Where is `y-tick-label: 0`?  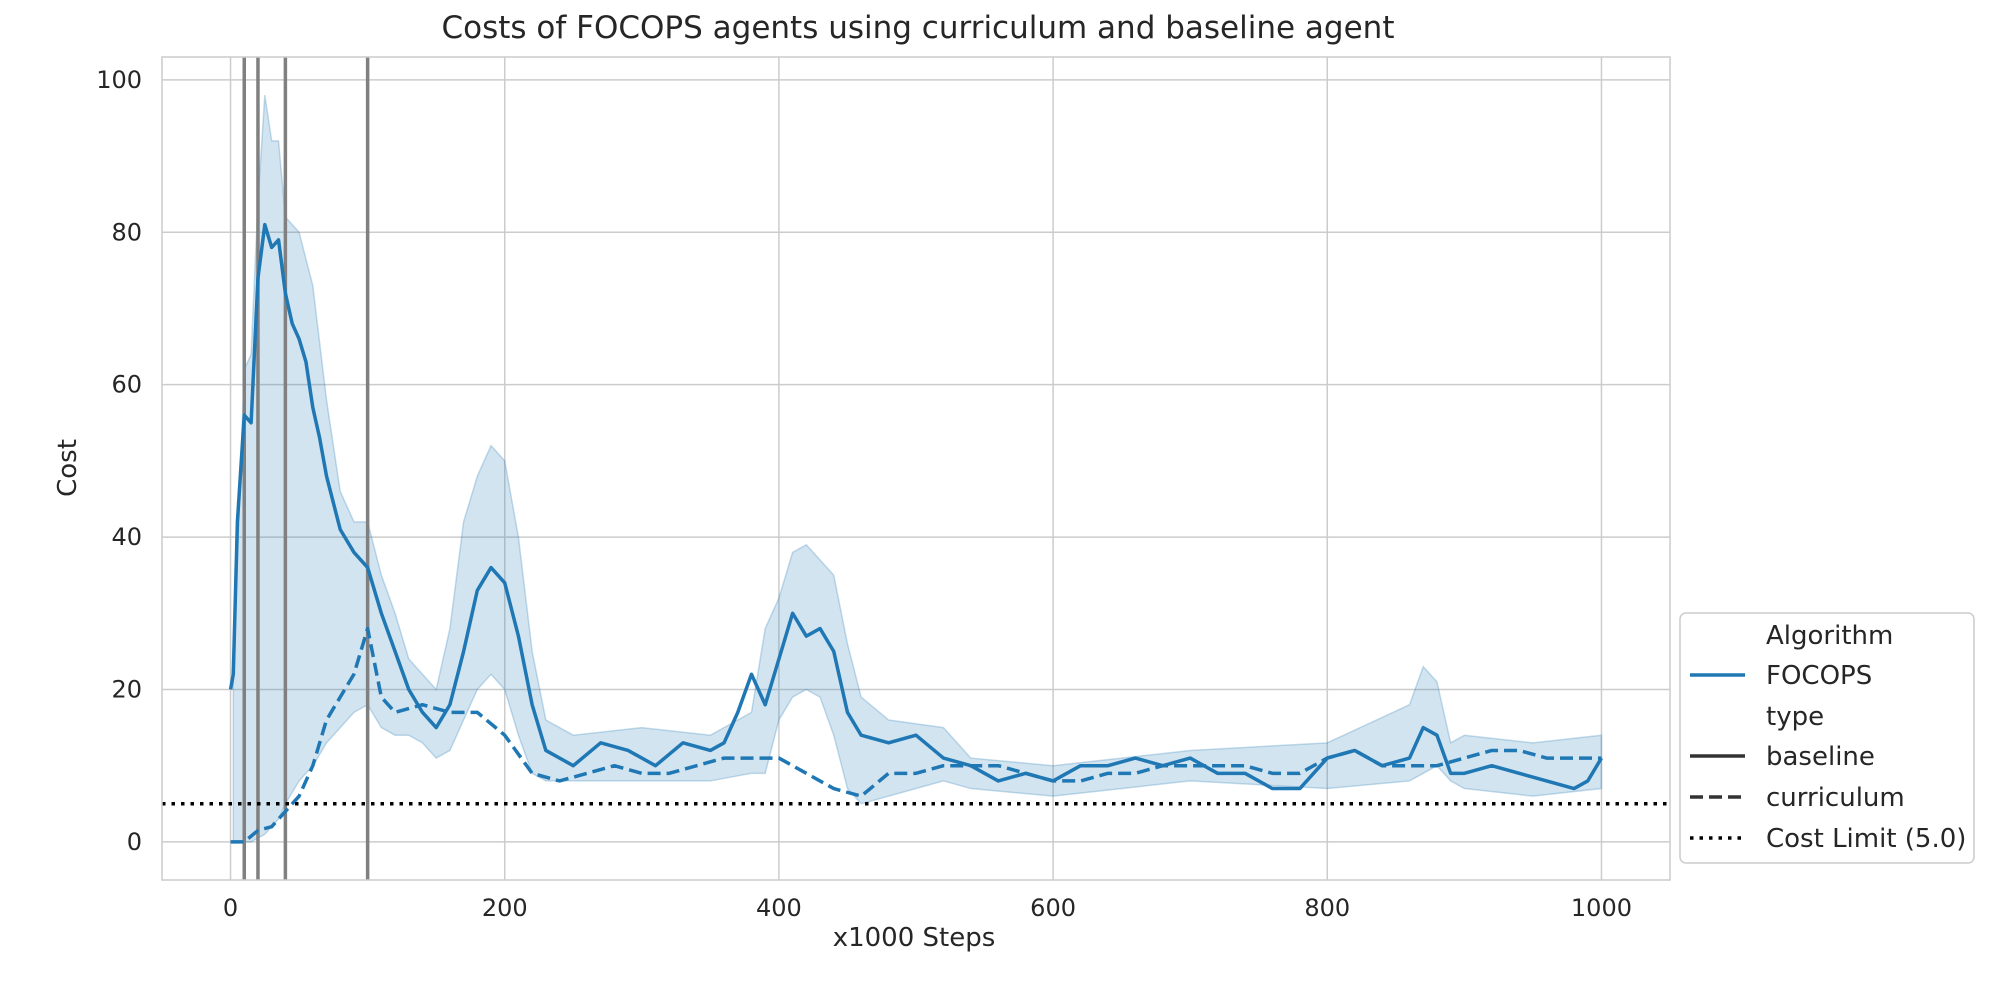 y-tick-label: 0 is located at coordinates (134, 842).